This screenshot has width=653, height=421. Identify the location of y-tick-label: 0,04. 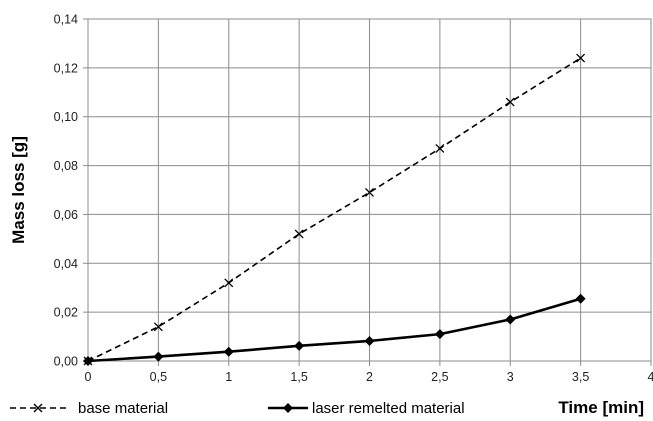
(66, 264).